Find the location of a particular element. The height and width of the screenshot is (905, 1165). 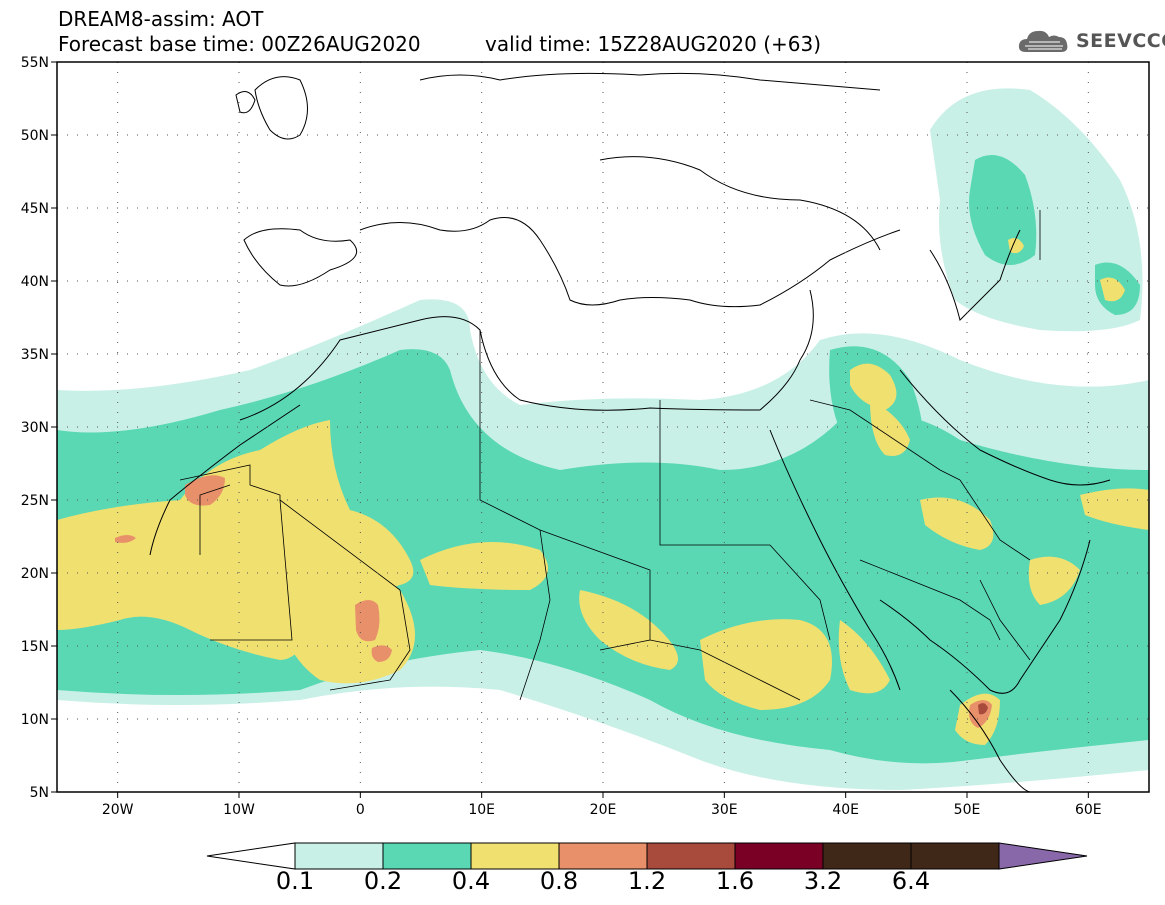

colorbar-label: 1.6 is located at coordinates (735, 881).